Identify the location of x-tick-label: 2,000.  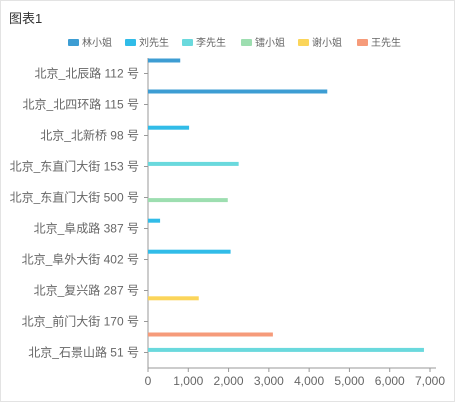
(229, 381).